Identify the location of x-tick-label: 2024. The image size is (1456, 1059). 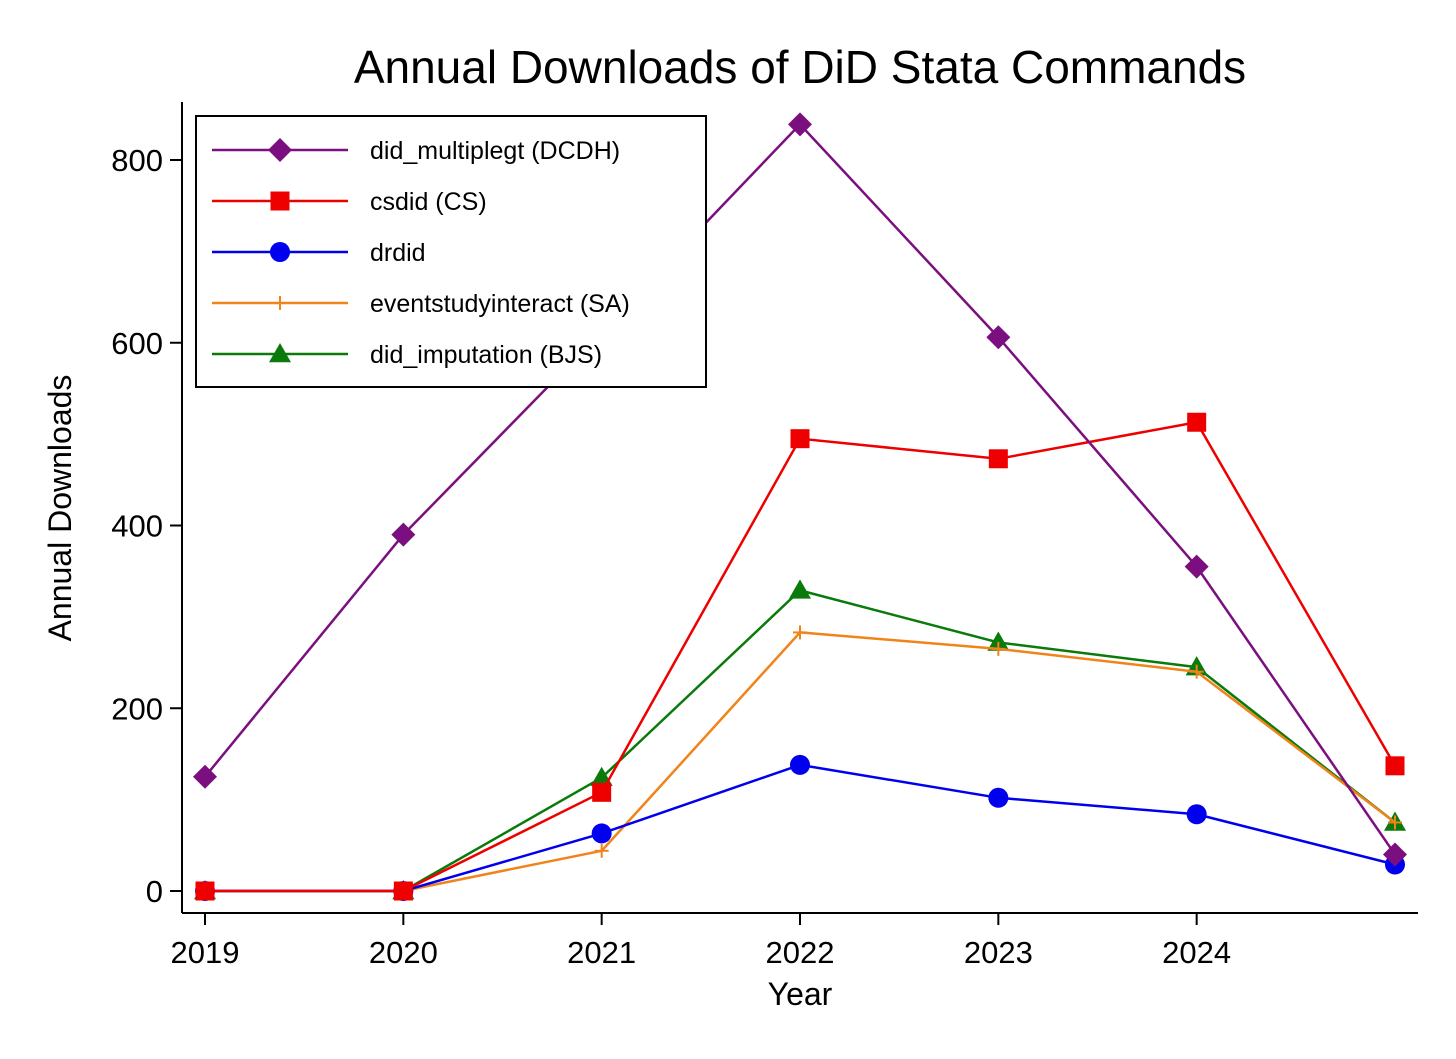
(1196, 952).